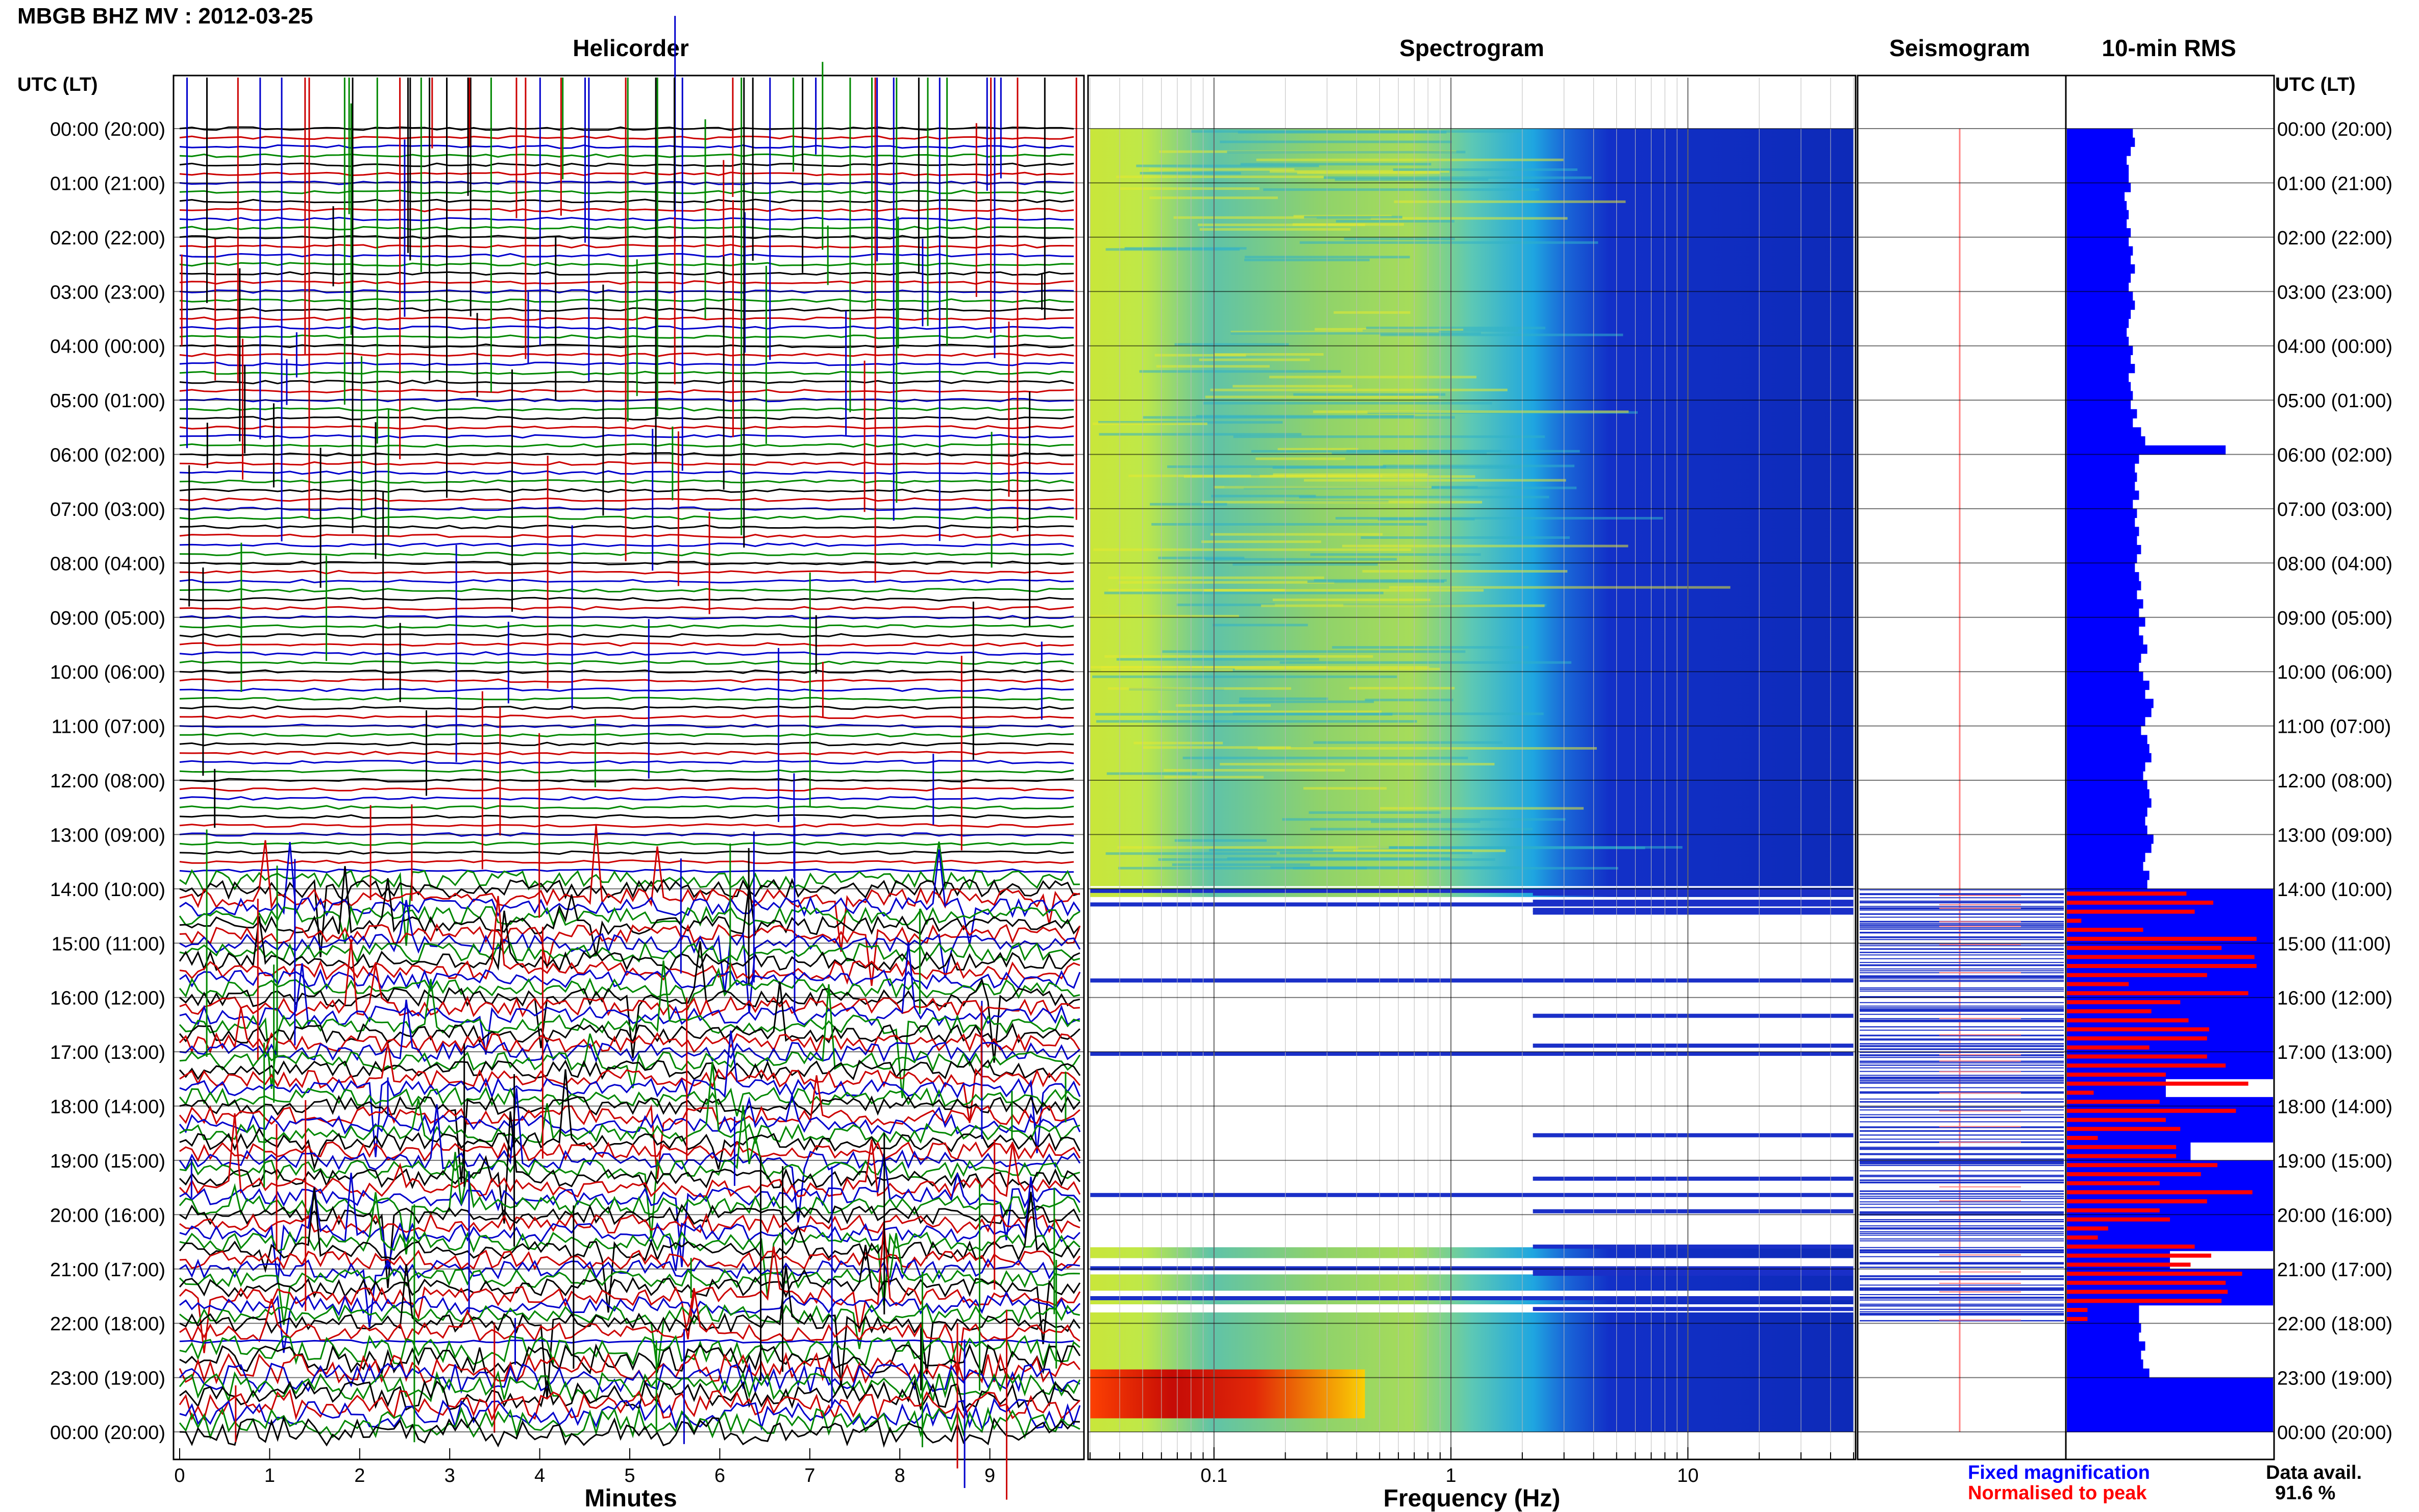 The image size is (2419, 1512). What do you see at coordinates (2170, 767) in the screenshot?
I see `rms-panel` at bounding box center [2170, 767].